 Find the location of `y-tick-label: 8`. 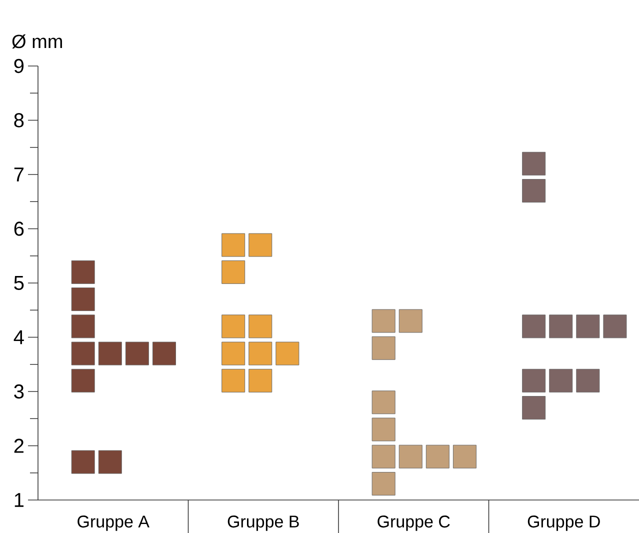

y-tick-label: 8 is located at coordinates (19, 120).